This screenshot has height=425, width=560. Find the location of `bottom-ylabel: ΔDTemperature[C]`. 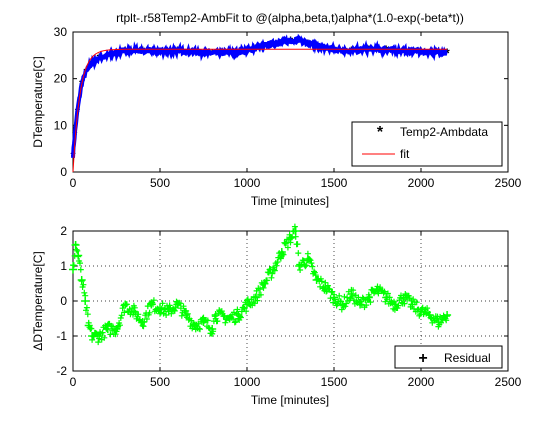

bottom-ylabel: ΔDTemperature[C] is located at coordinates (38, 300).